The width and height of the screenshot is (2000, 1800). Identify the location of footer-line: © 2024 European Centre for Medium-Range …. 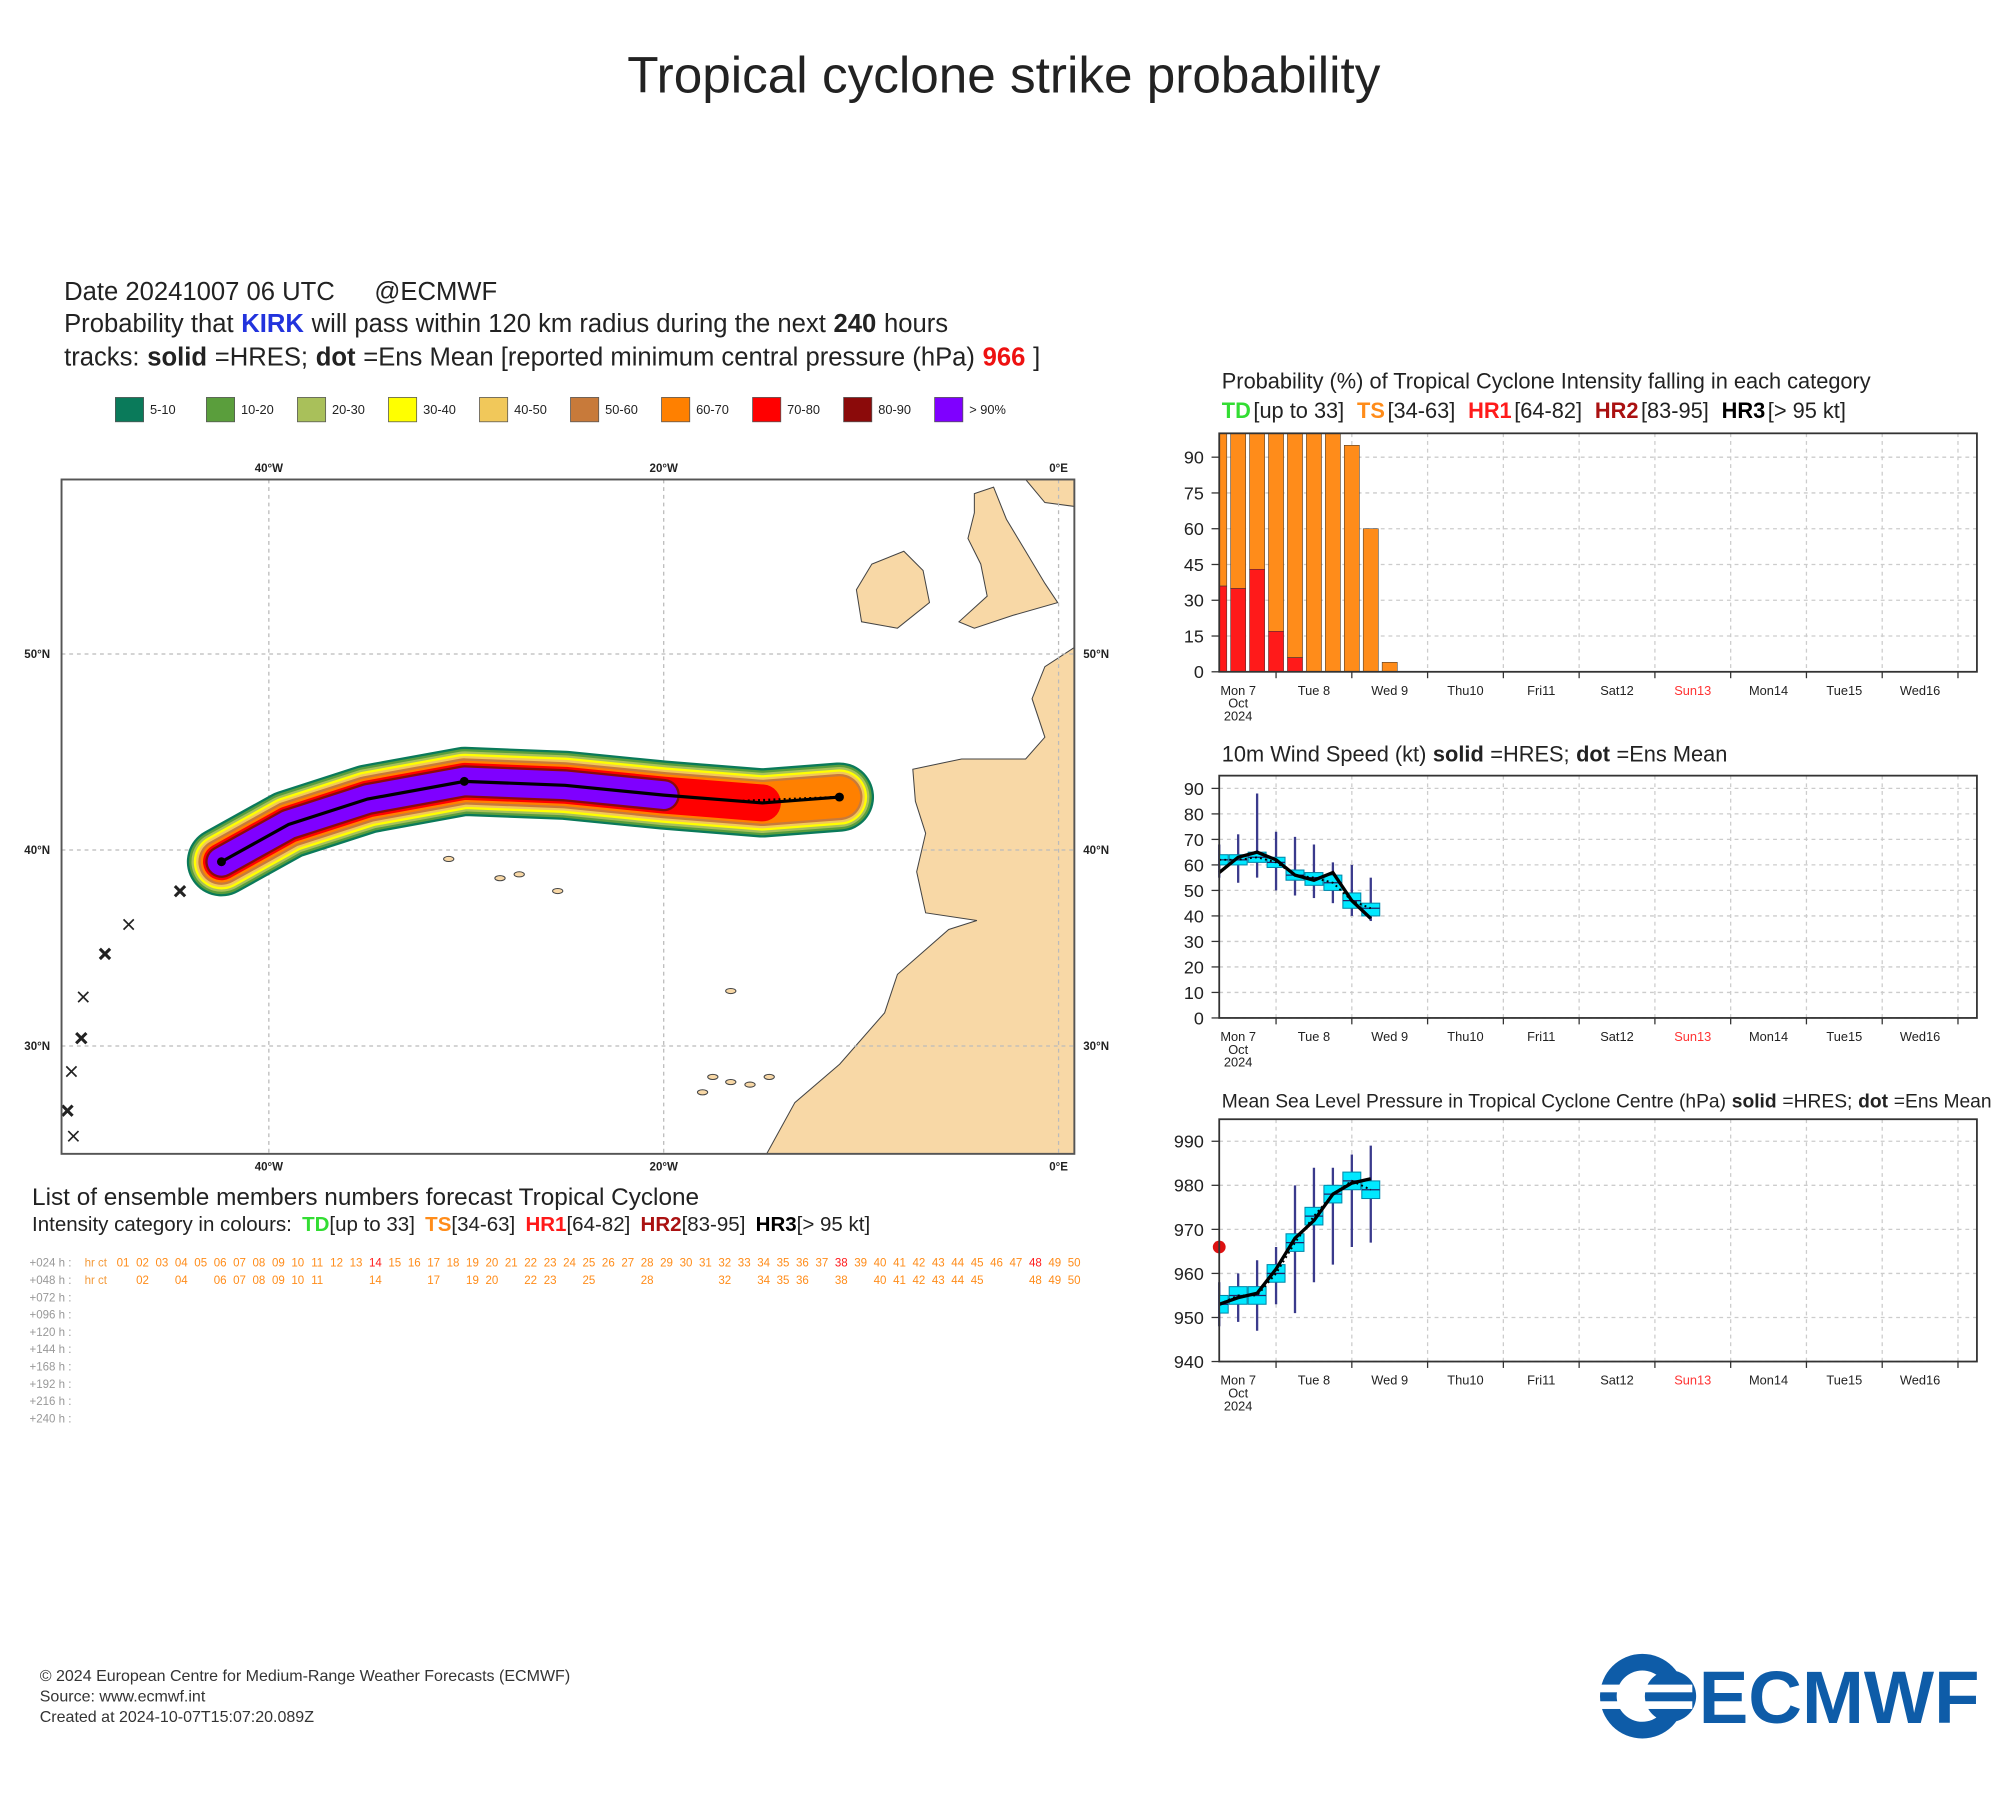
(305, 1676).